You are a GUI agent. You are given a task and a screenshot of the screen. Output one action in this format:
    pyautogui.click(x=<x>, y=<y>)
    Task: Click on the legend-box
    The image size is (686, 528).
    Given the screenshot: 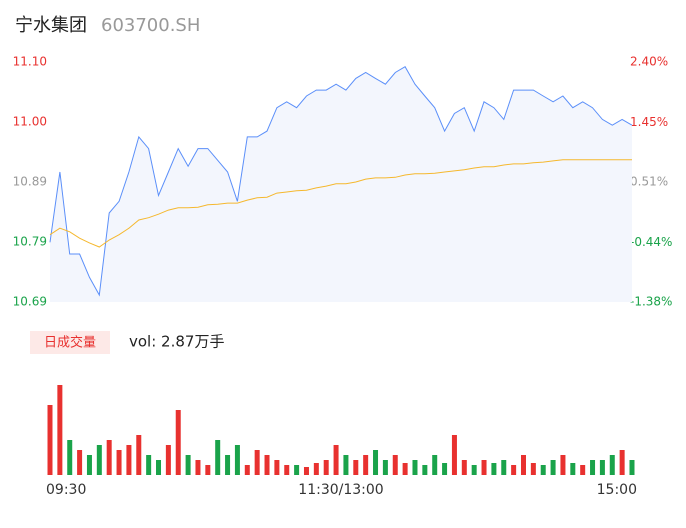 What is the action you would take?
    pyautogui.click(x=70, y=342)
    